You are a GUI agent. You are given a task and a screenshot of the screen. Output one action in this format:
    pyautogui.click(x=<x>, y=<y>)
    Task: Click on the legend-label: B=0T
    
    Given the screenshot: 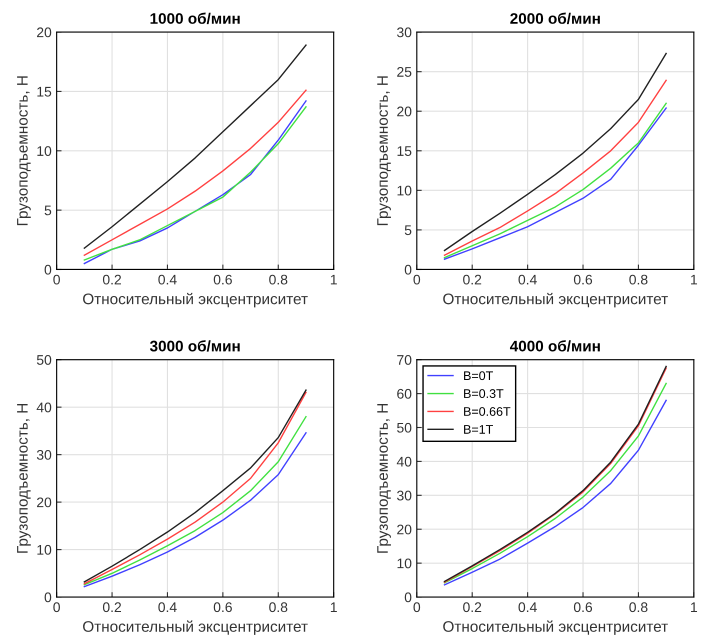 What is the action you would take?
    pyautogui.click(x=478, y=375)
    